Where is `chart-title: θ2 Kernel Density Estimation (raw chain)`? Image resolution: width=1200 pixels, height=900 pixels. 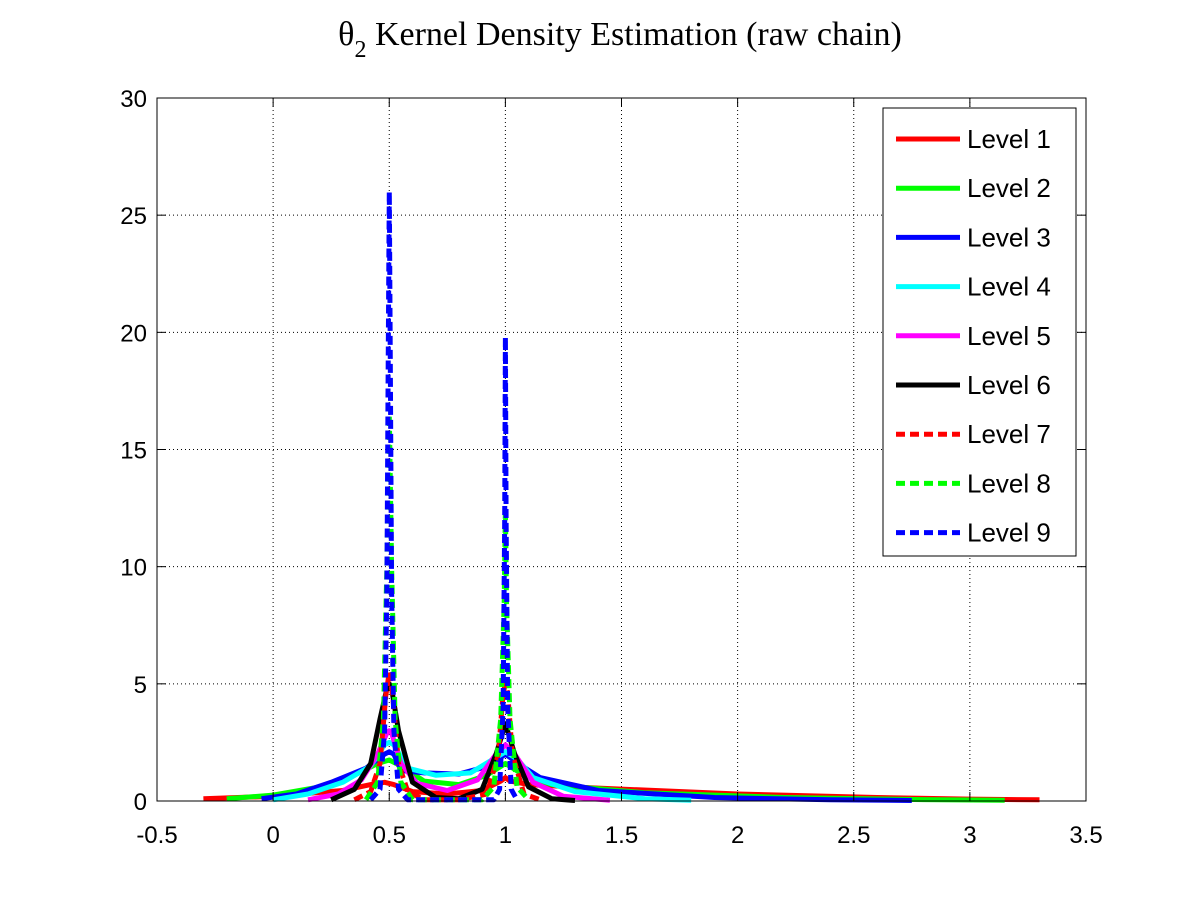
chart-title: θ2 Kernel Density Estimation (raw chain) is located at coordinates (620, 39).